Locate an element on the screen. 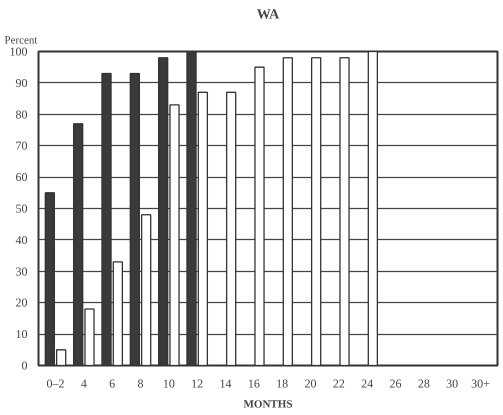  x-tick-label: 22 is located at coordinates (338, 383).